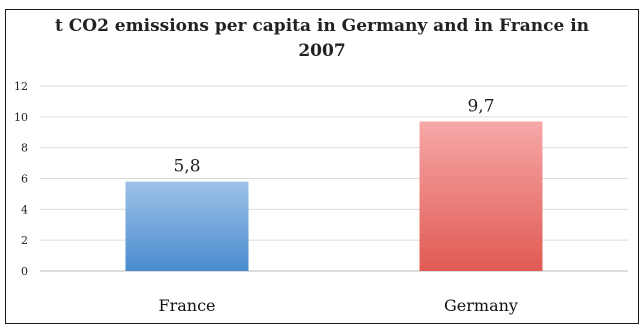 The image size is (644, 329). I want to click on bar-france, so click(187, 226).